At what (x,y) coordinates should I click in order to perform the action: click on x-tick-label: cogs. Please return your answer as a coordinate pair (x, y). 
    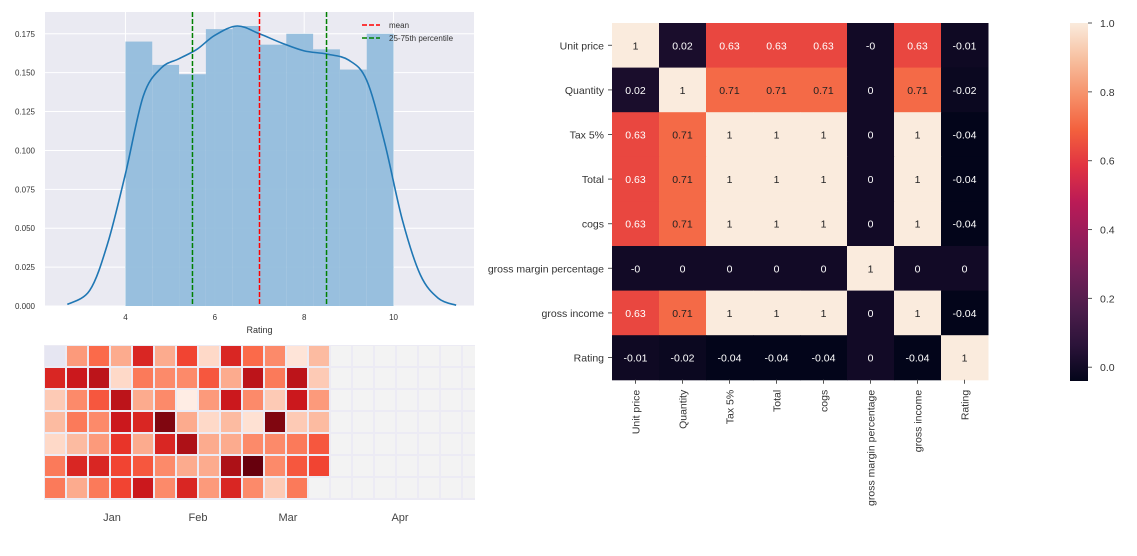
    Looking at the image, I should click on (825, 401).